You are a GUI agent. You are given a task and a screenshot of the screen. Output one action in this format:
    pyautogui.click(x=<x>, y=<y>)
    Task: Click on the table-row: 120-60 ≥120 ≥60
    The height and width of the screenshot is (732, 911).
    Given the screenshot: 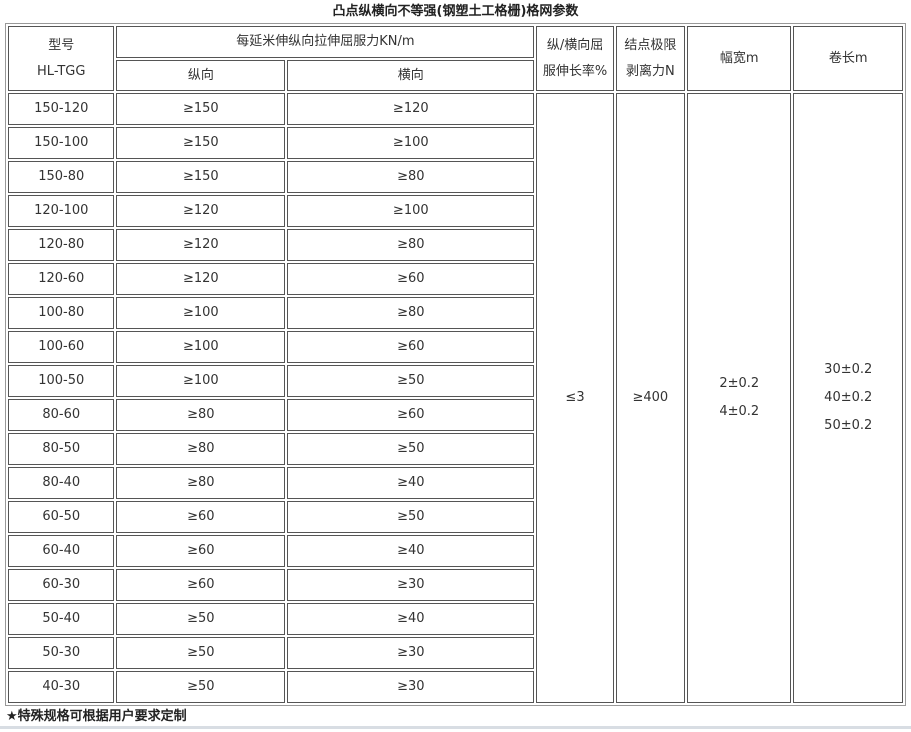 What is the action you would take?
    pyautogui.click(x=455, y=279)
    